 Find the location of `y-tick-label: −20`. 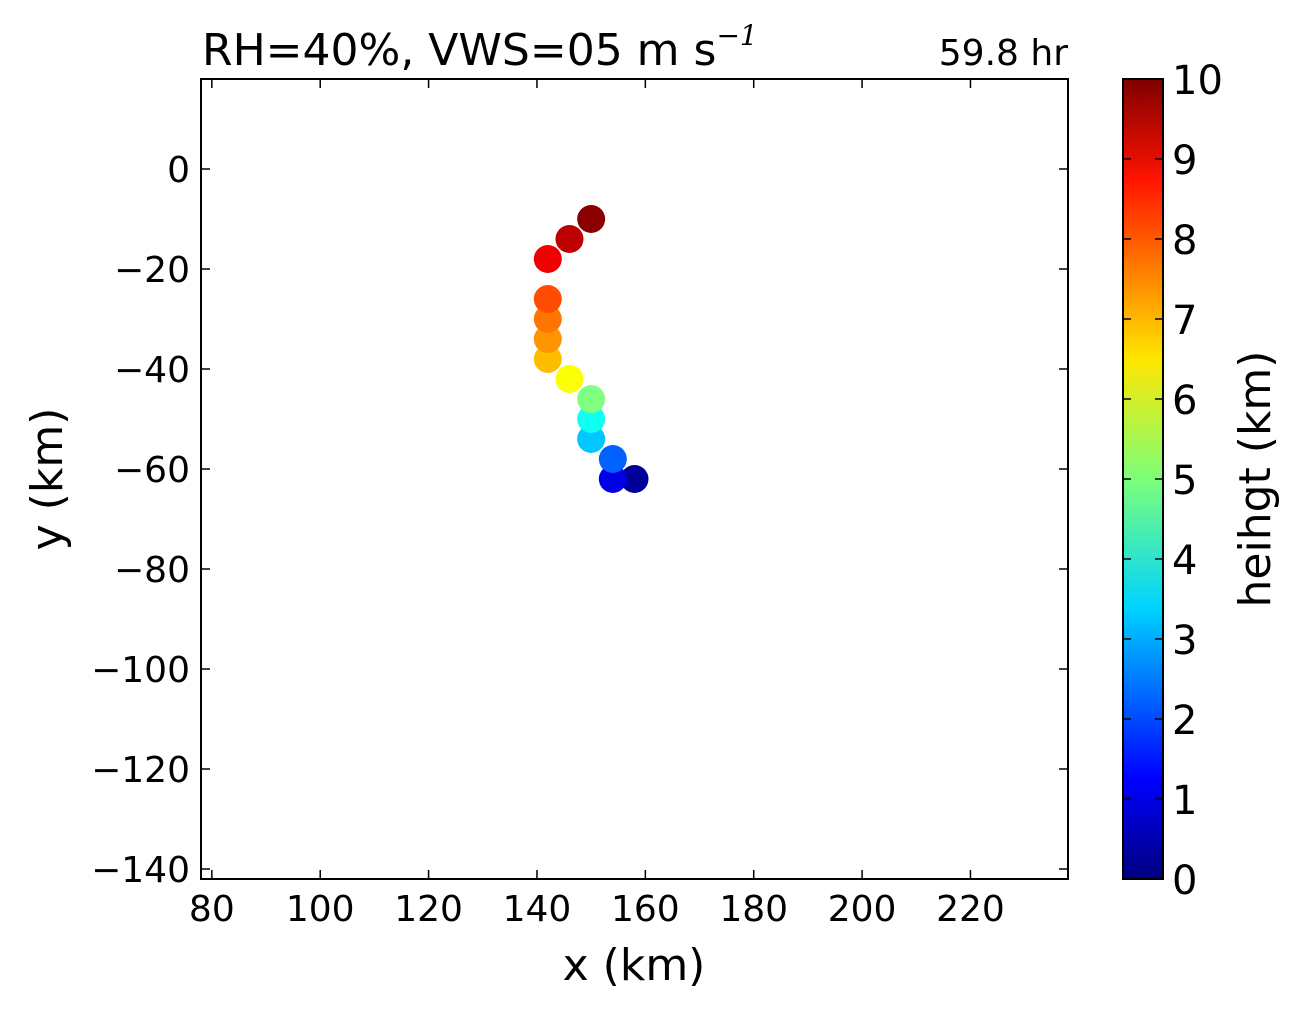

y-tick-label: −20 is located at coordinates (152, 270).